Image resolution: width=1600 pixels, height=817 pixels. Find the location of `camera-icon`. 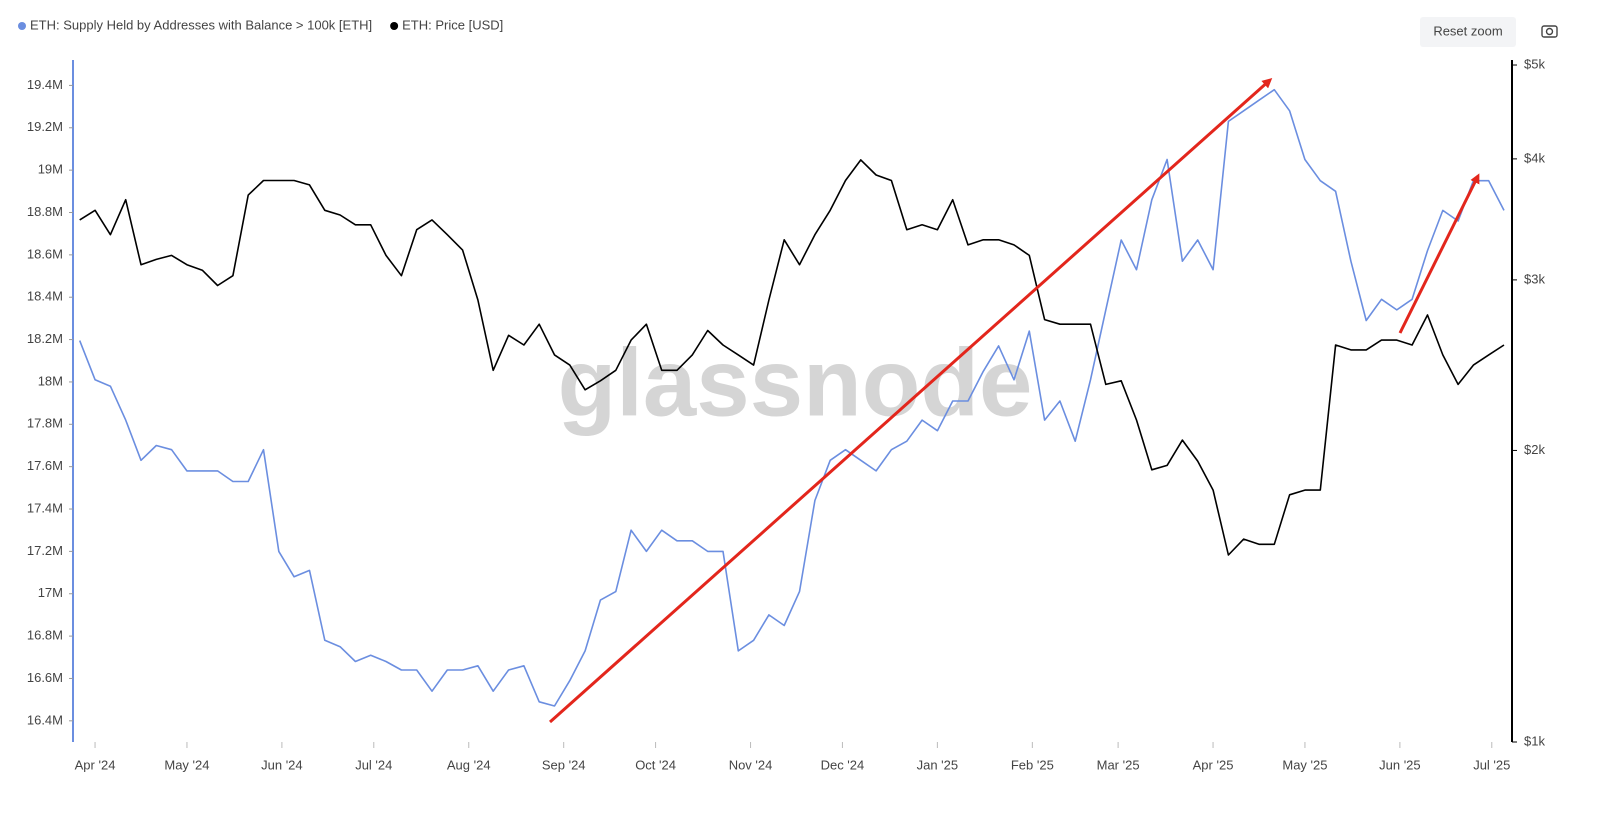

camera-icon is located at coordinates (1549, 31).